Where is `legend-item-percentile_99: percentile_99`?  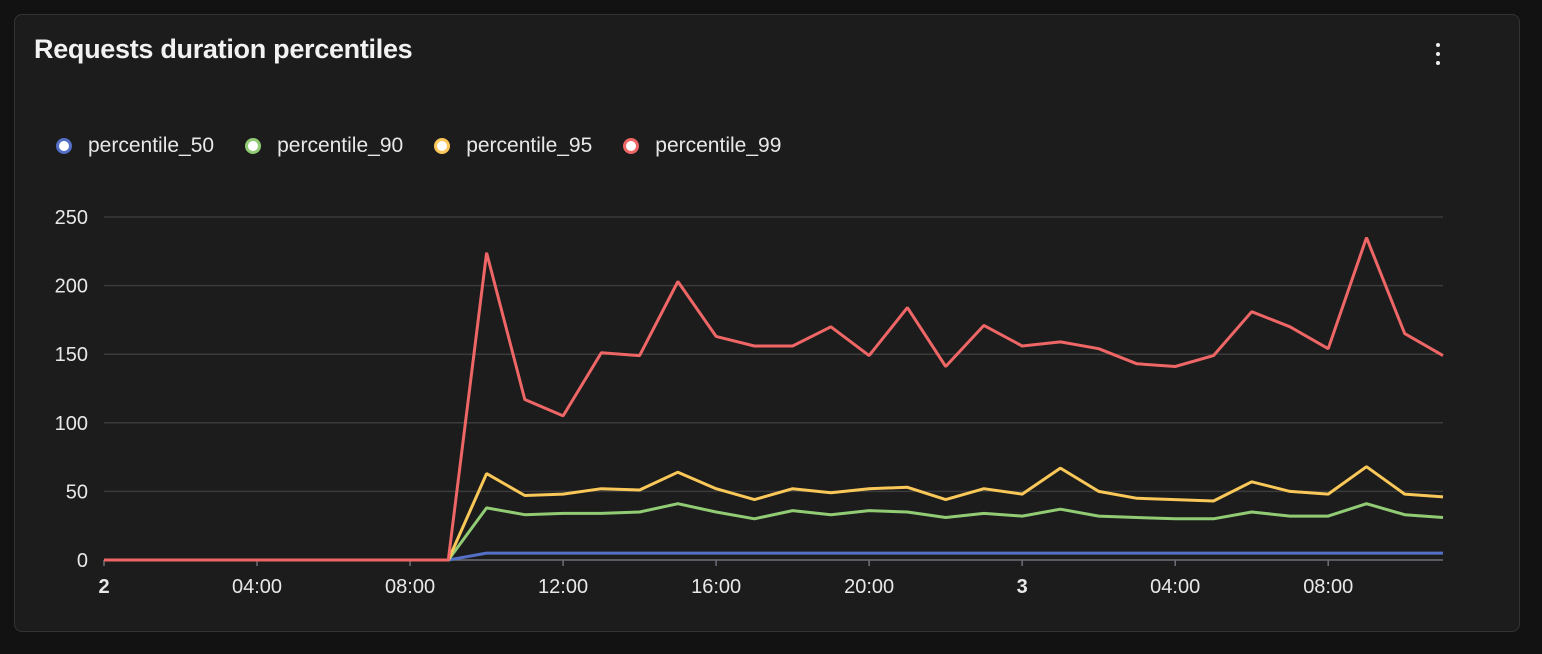 legend-item-percentile_99: percentile_99 is located at coordinates (702, 146).